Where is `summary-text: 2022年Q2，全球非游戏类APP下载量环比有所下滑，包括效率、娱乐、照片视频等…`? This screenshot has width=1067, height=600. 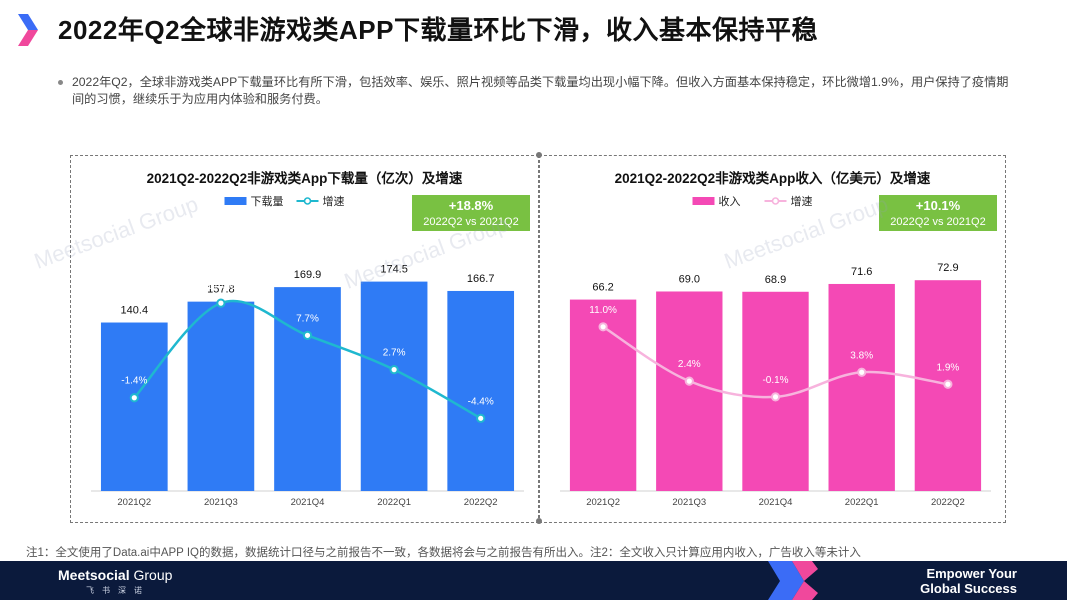
summary-text: 2022年Q2，全球非游戏类APP下载量环比有所下滑，包括效率、娱乐、照片视频等… is located at coordinates (540, 90).